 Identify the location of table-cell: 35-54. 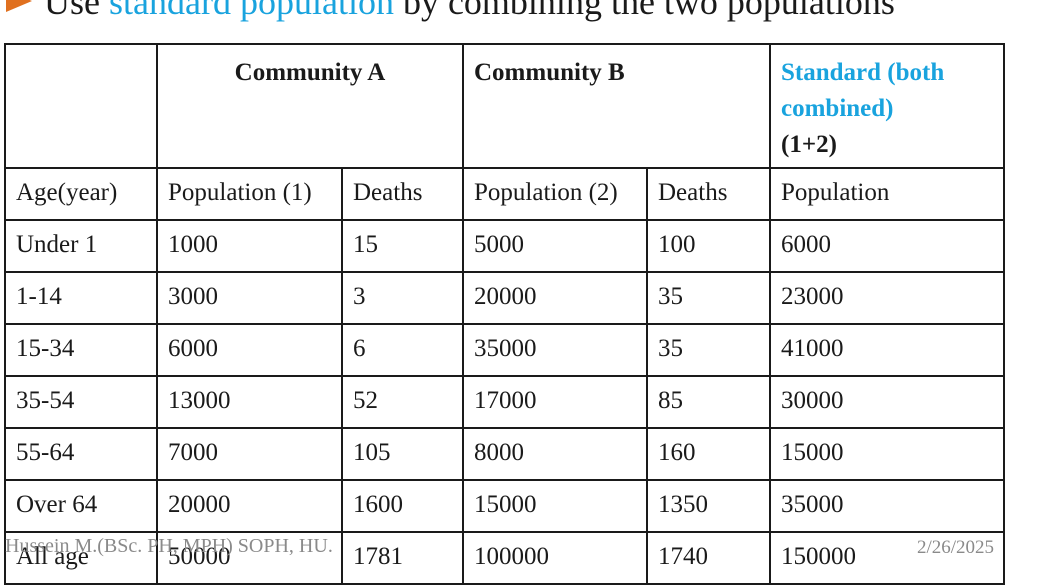
(81, 402).